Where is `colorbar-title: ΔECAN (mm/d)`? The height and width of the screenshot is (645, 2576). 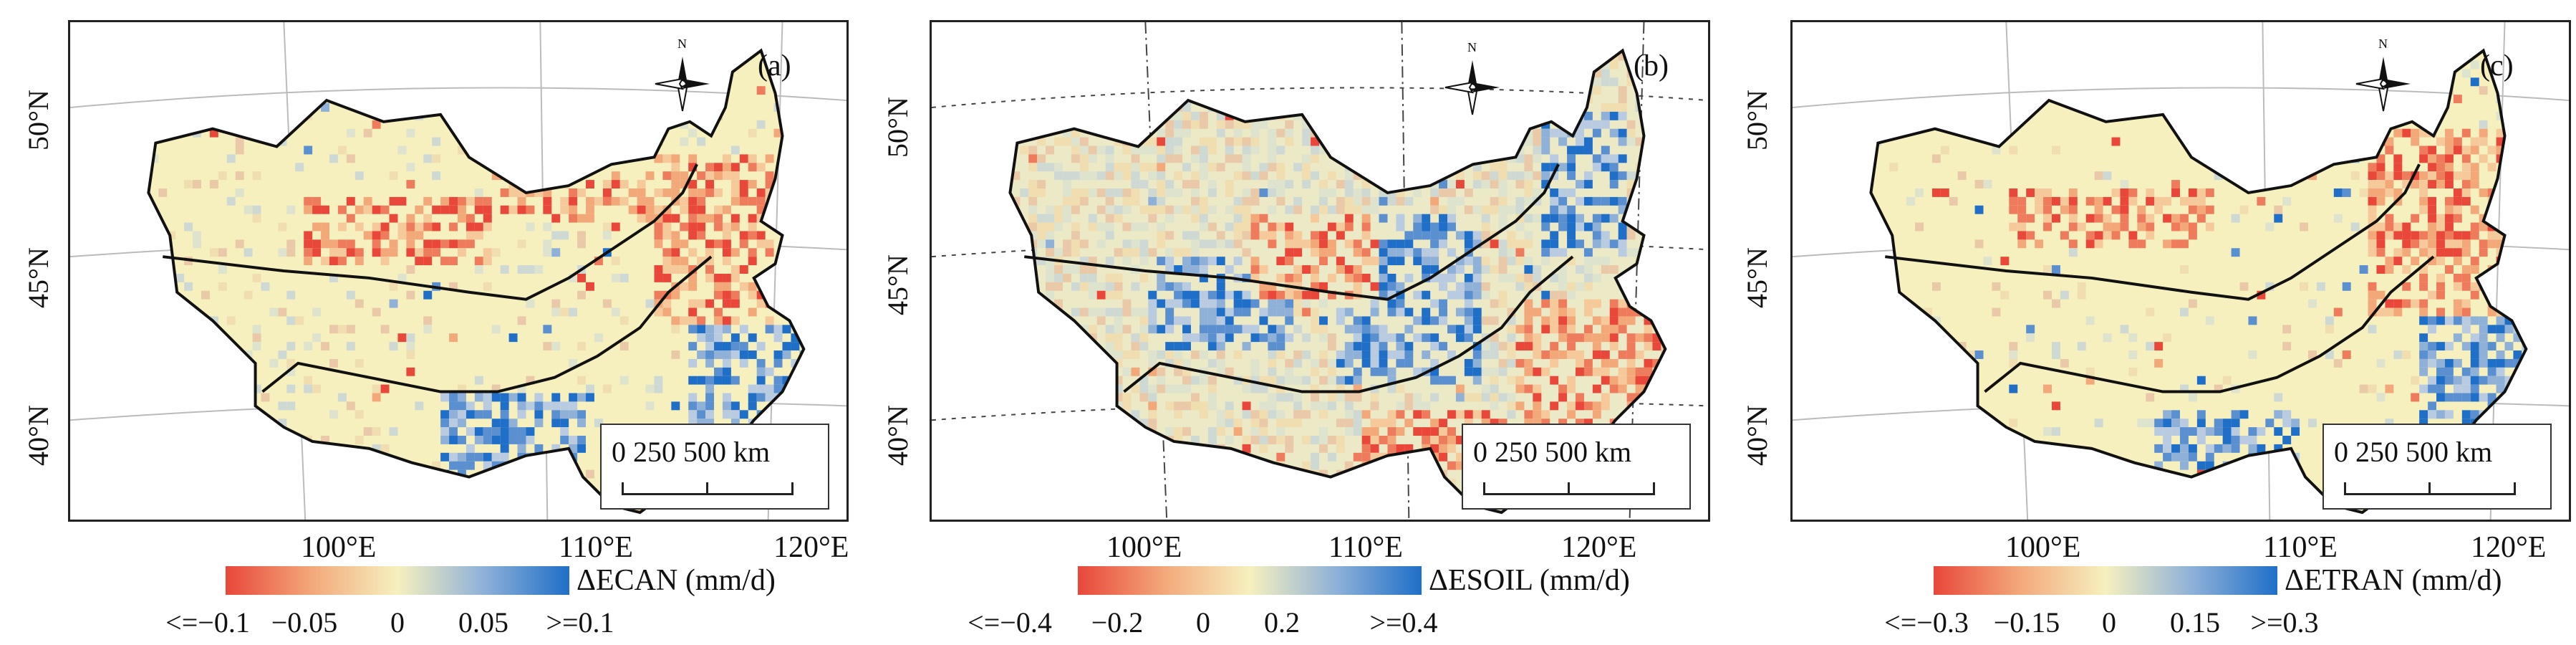 colorbar-title: ΔECAN (mm/d) is located at coordinates (677, 580).